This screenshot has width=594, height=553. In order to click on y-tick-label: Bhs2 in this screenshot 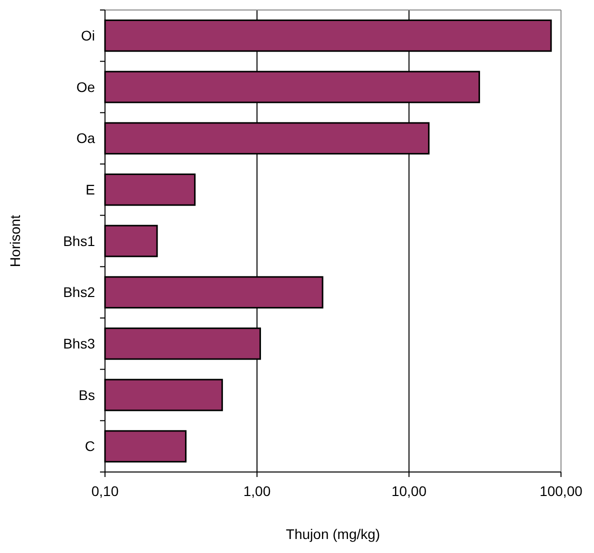, I will do `click(79, 292)`.